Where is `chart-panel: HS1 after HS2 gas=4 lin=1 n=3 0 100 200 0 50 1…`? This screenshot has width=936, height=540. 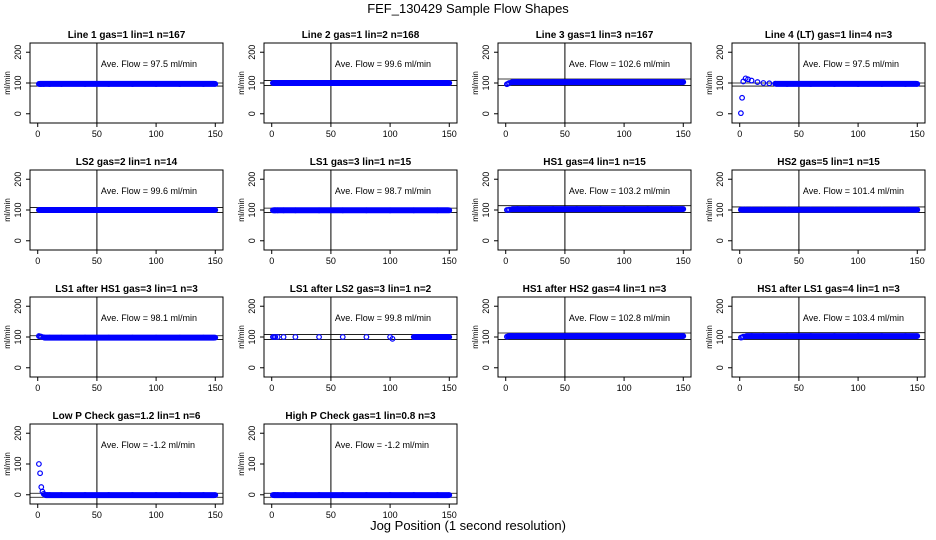 chart-panel: HS1 after HS2 gas=4 lin=1 n=3 0 100 200 0 50 1… is located at coordinates (581, 338).